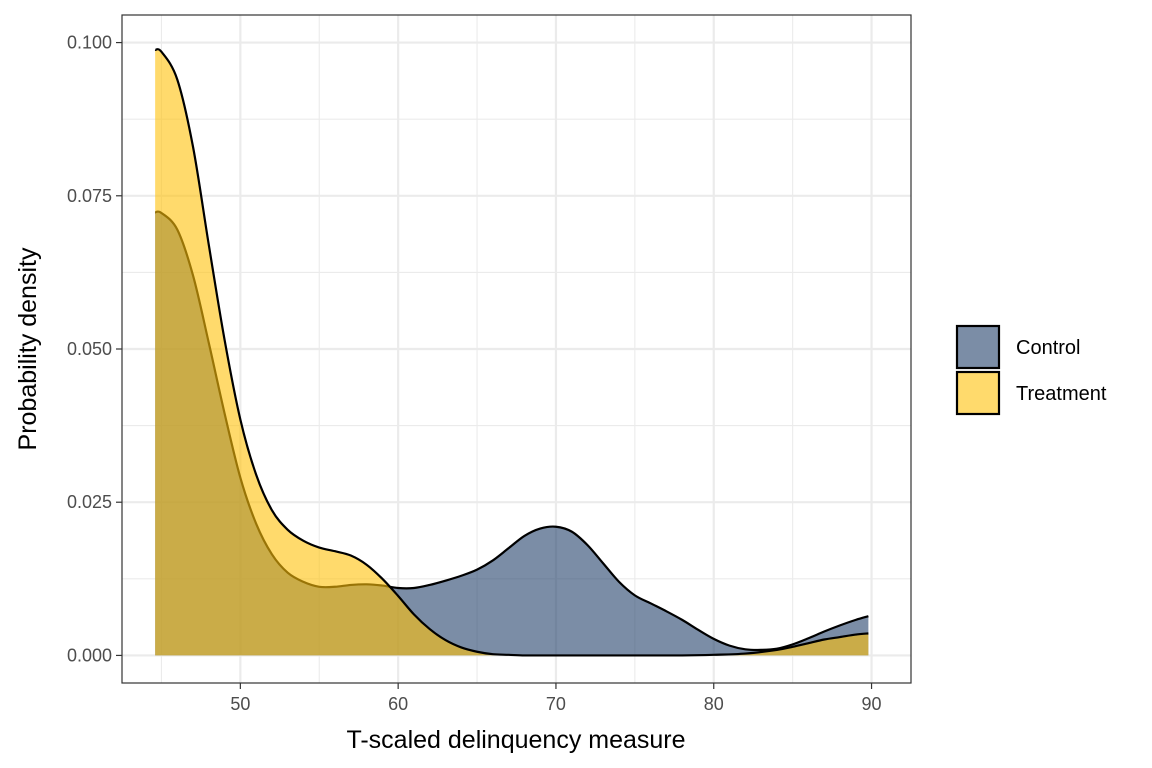  What do you see at coordinates (1048, 348) in the screenshot?
I see `legend-label-control: Control` at bounding box center [1048, 348].